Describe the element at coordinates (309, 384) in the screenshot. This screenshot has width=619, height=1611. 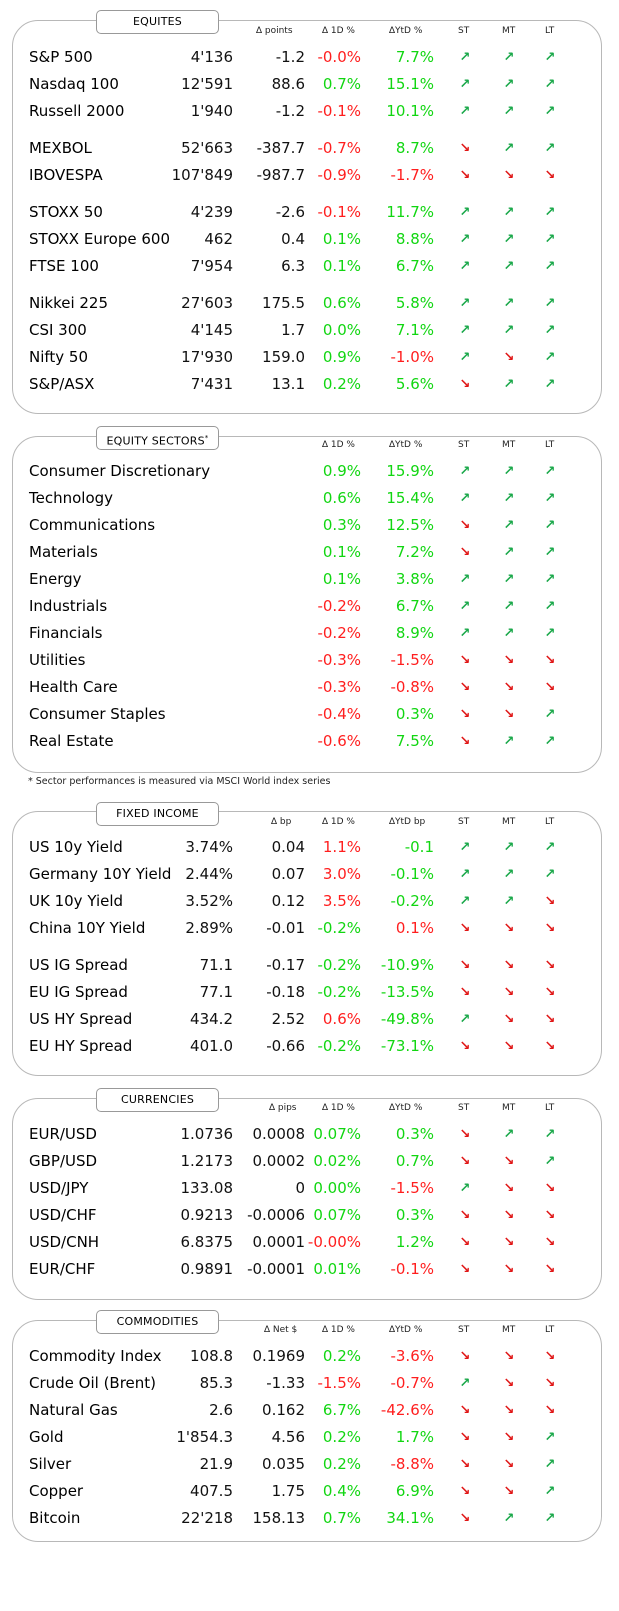
I see `table-row: S&P/ASX 7'431 13.1 0.2% 5.6% ↘ ↗ ↗` at that location.